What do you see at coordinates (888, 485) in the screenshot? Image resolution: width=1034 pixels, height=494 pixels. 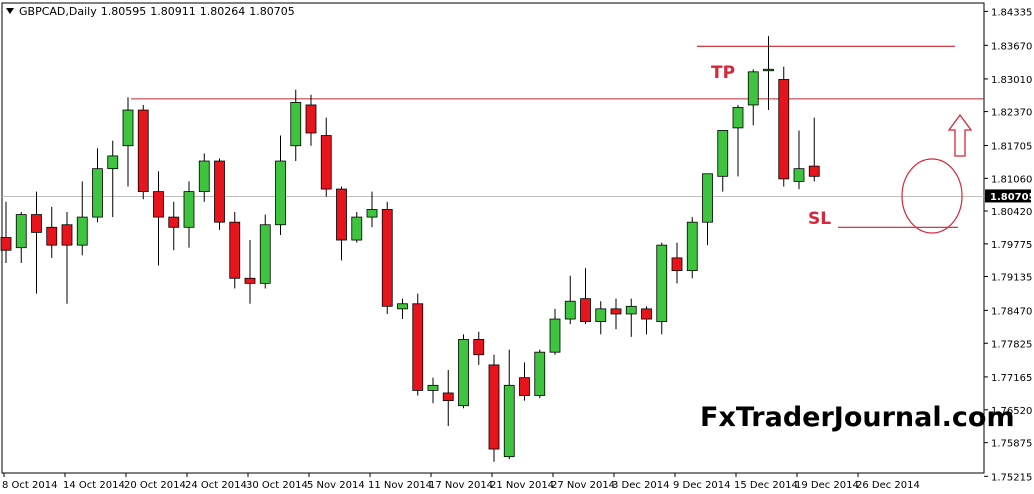 I see `x-tick-label: 26 Dec 2014` at bounding box center [888, 485].